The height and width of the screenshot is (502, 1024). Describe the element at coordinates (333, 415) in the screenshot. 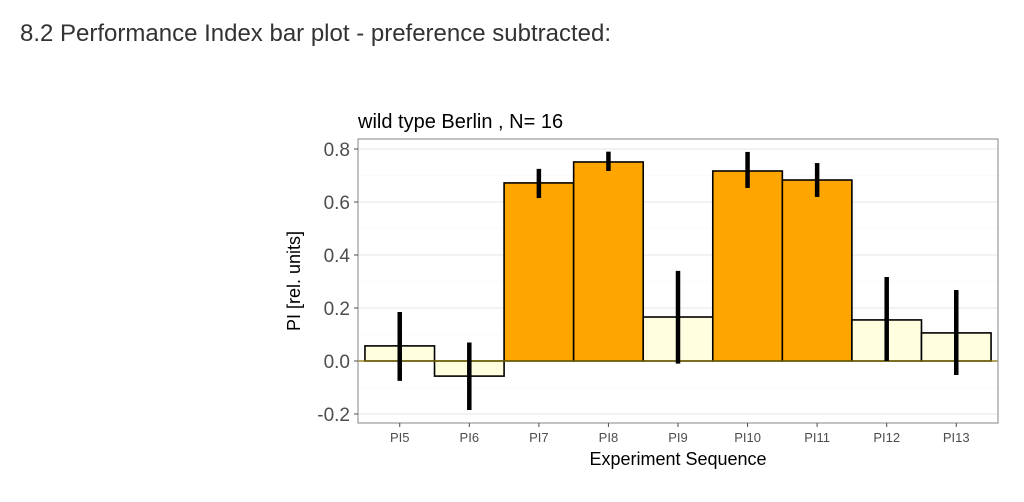

I see `y-tick-label: -0.2` at that location.